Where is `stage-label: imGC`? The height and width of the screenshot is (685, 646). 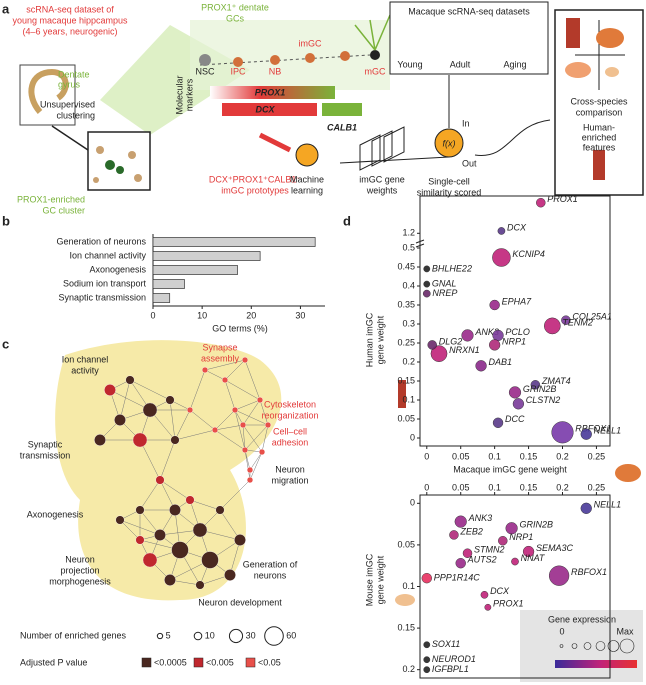 stage-label: imGC is located at coordinates (310, 43).